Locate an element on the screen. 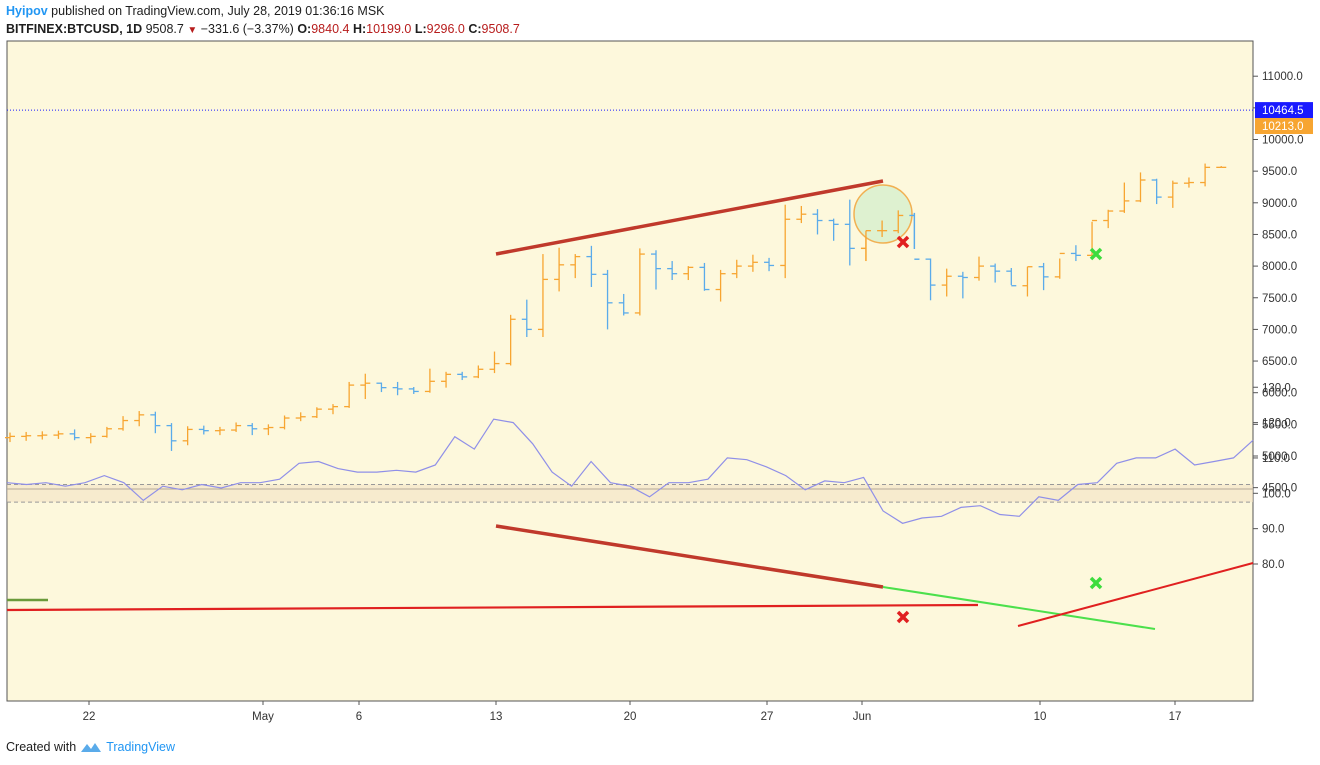 The height and width of the screenshot is (765, 1320). rsi-axis: 130.0 120.0 110.0 100.0 90.0 80.0 is located at coordinates (1272, 476).